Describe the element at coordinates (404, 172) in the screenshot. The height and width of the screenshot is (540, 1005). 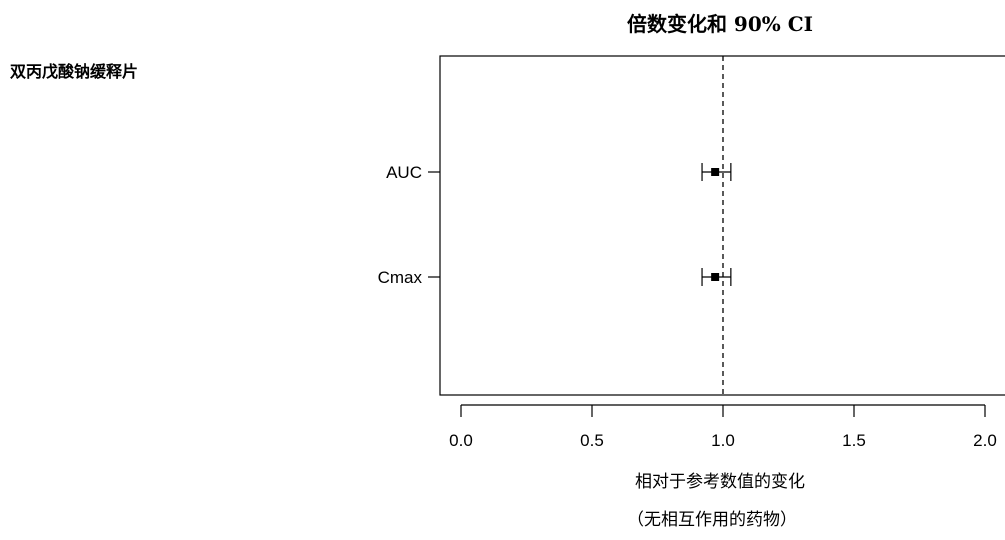
I see `y-tick-label: AUC` at that location.